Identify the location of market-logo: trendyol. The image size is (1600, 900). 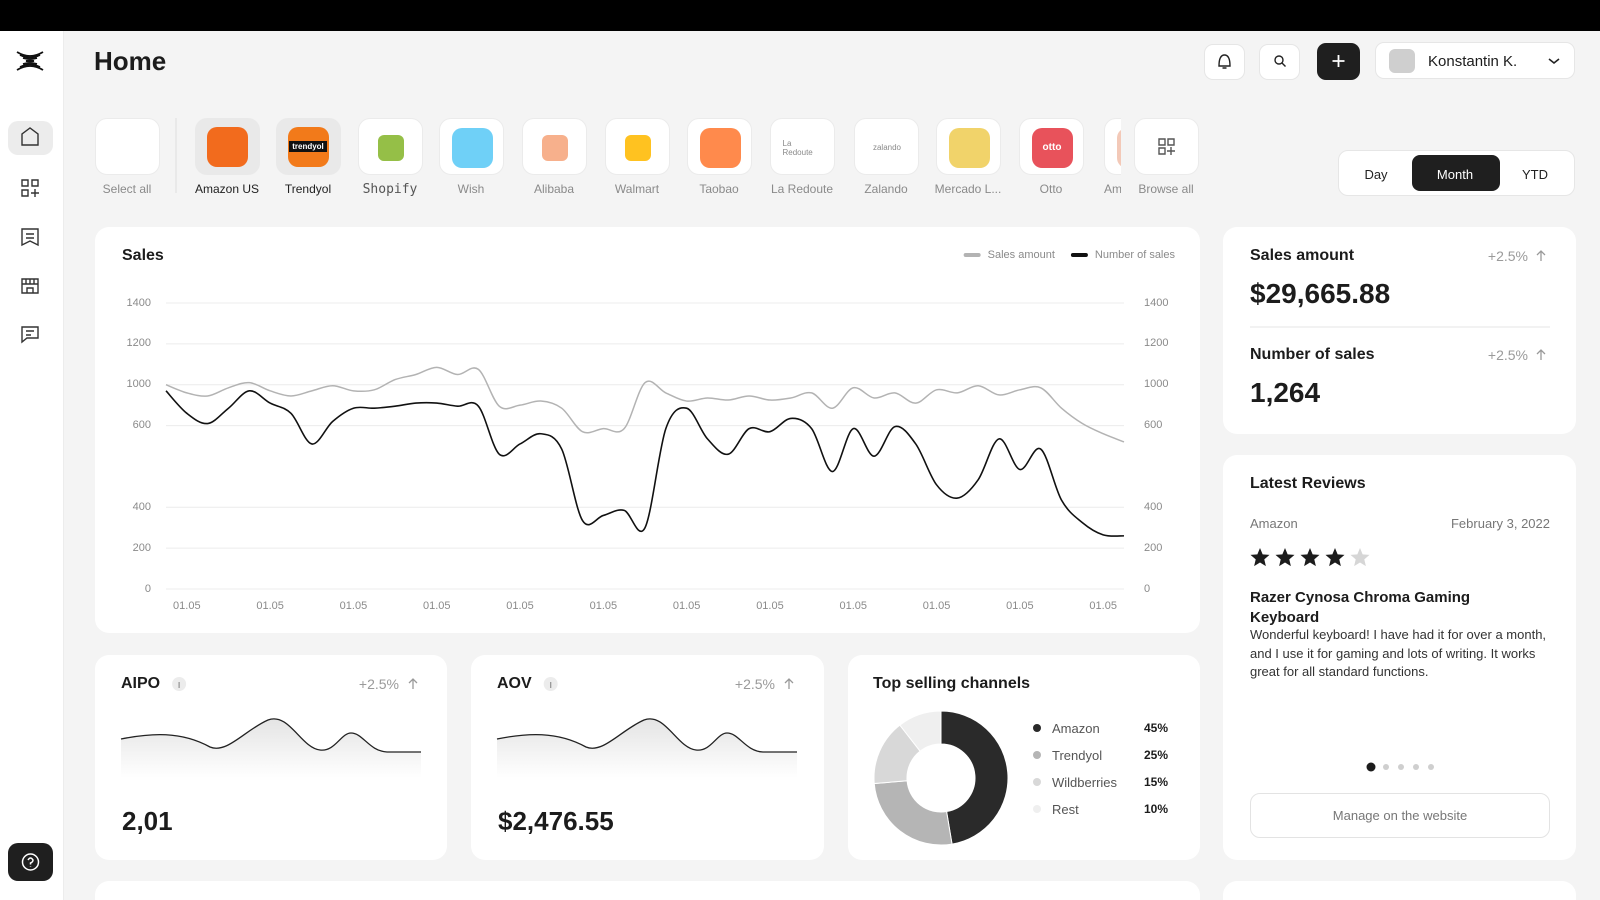
(308, 146).